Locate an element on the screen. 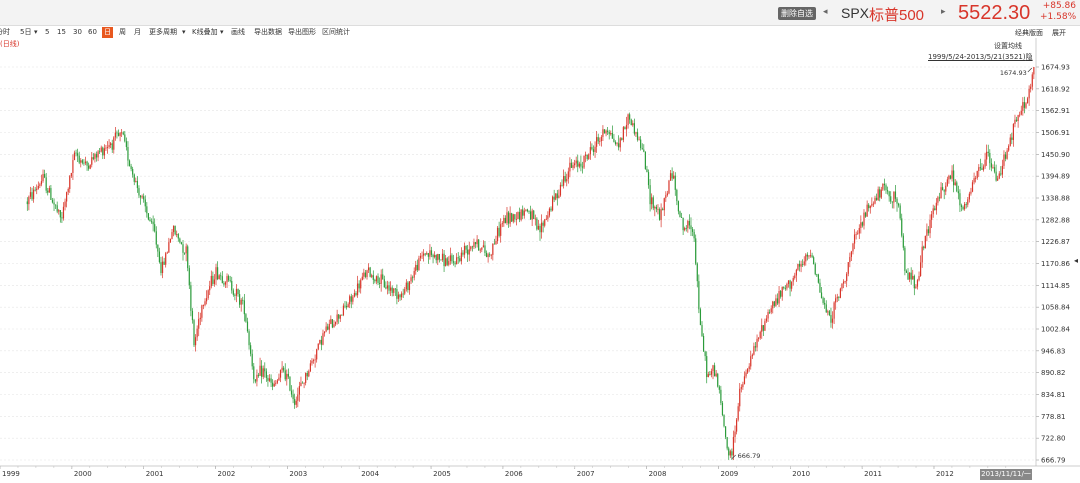  range-toggle: 隐 is located at coordinates (1029, 57).